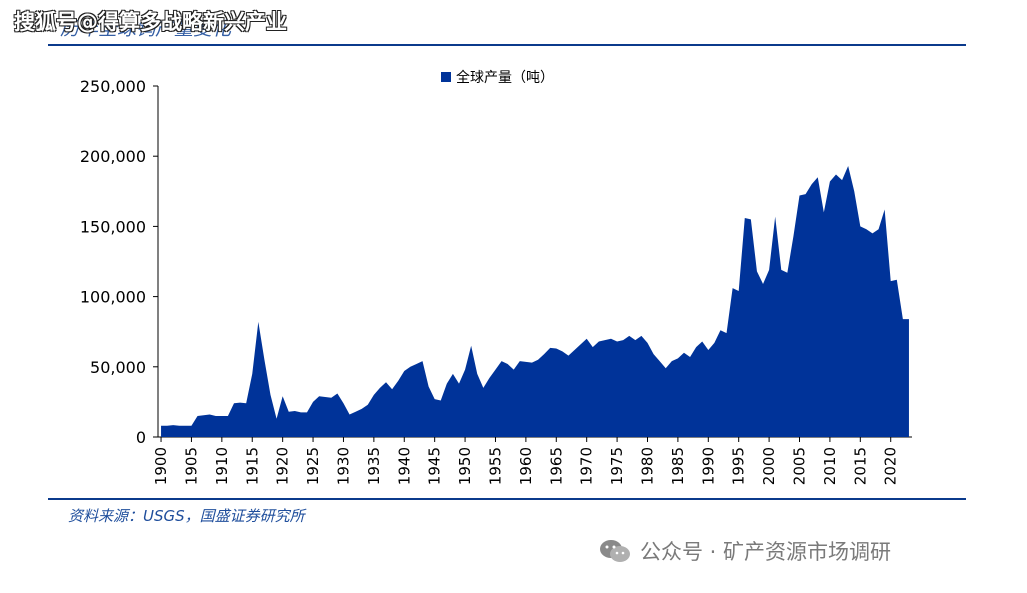  I want to click on watermark-text: 搜狐号@得算多战略新兴产业, so click(150, 22).